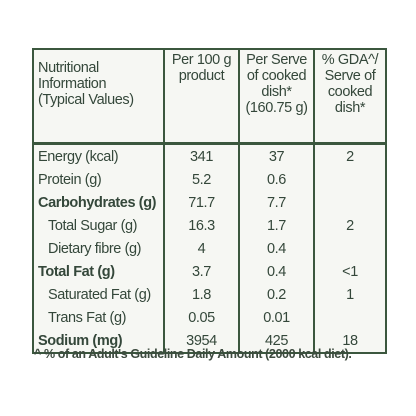 This screenshot has width=416, height=416. What do you see at coordinates (98, 202) in the screenshot?
I see `nutrient-label: Carbohydrates (g)` at bounding box center [98, 202].